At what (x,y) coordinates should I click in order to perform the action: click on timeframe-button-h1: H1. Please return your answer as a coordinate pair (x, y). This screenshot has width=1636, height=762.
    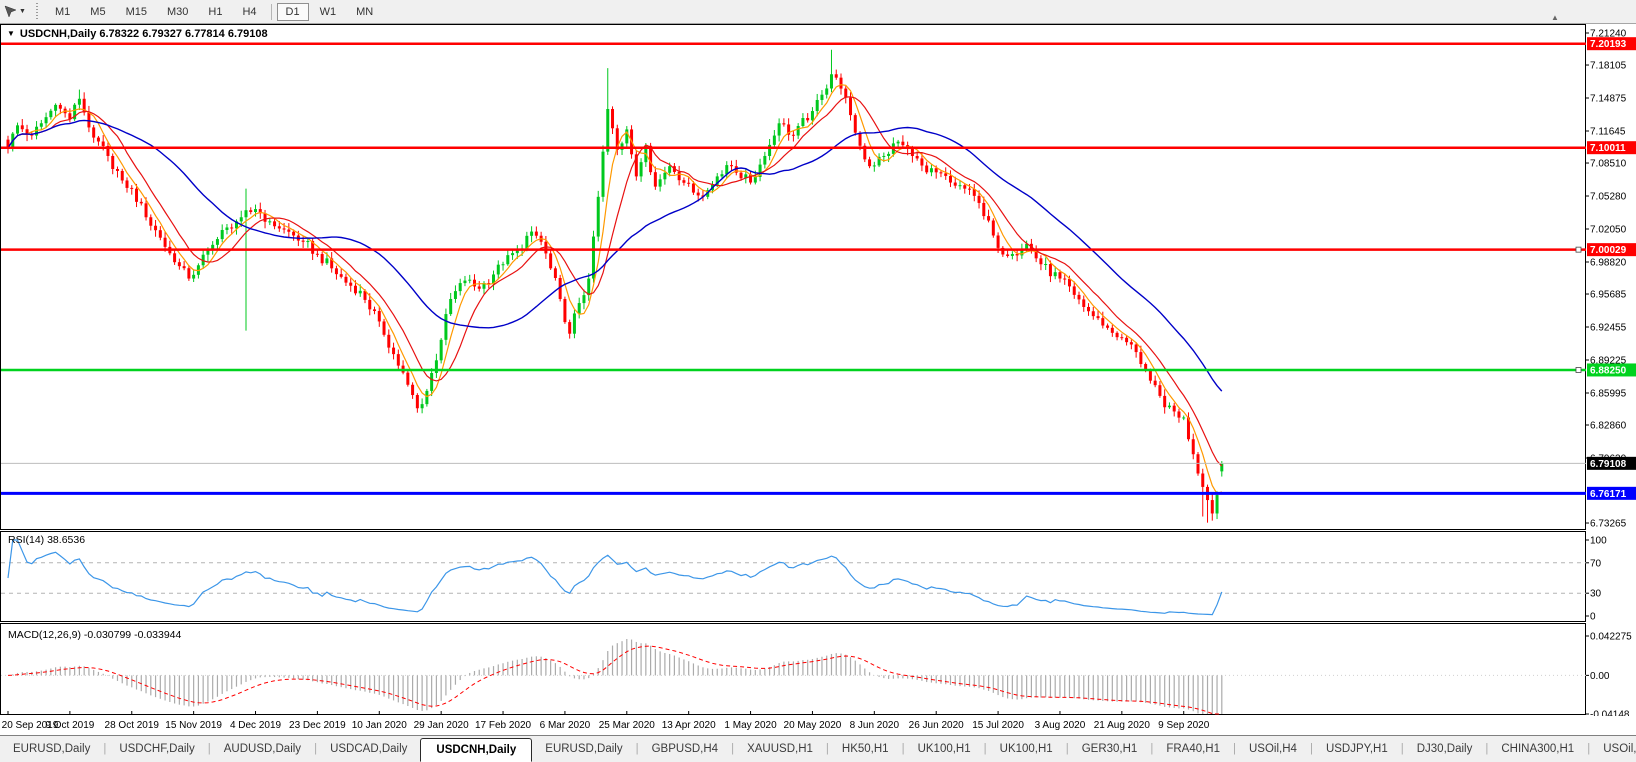
    Looking at the image, I should click on (215, 11).